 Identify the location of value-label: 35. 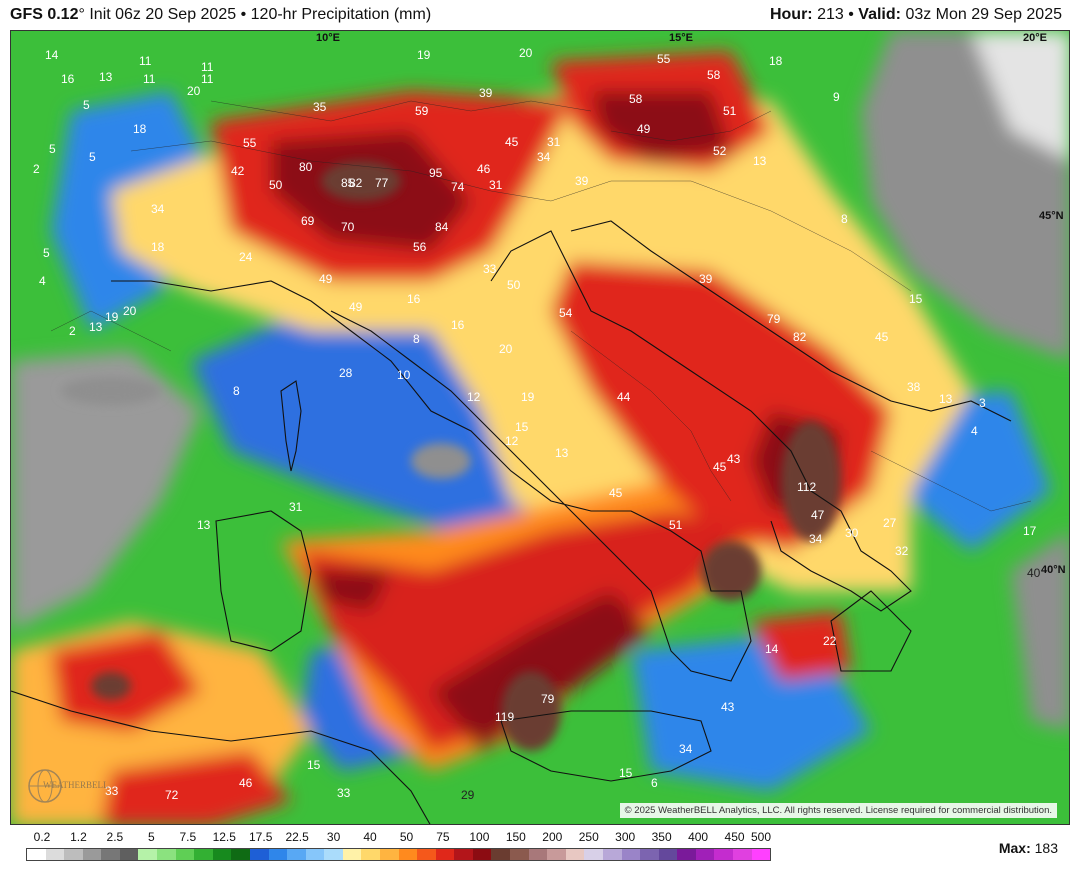
(320, 107).